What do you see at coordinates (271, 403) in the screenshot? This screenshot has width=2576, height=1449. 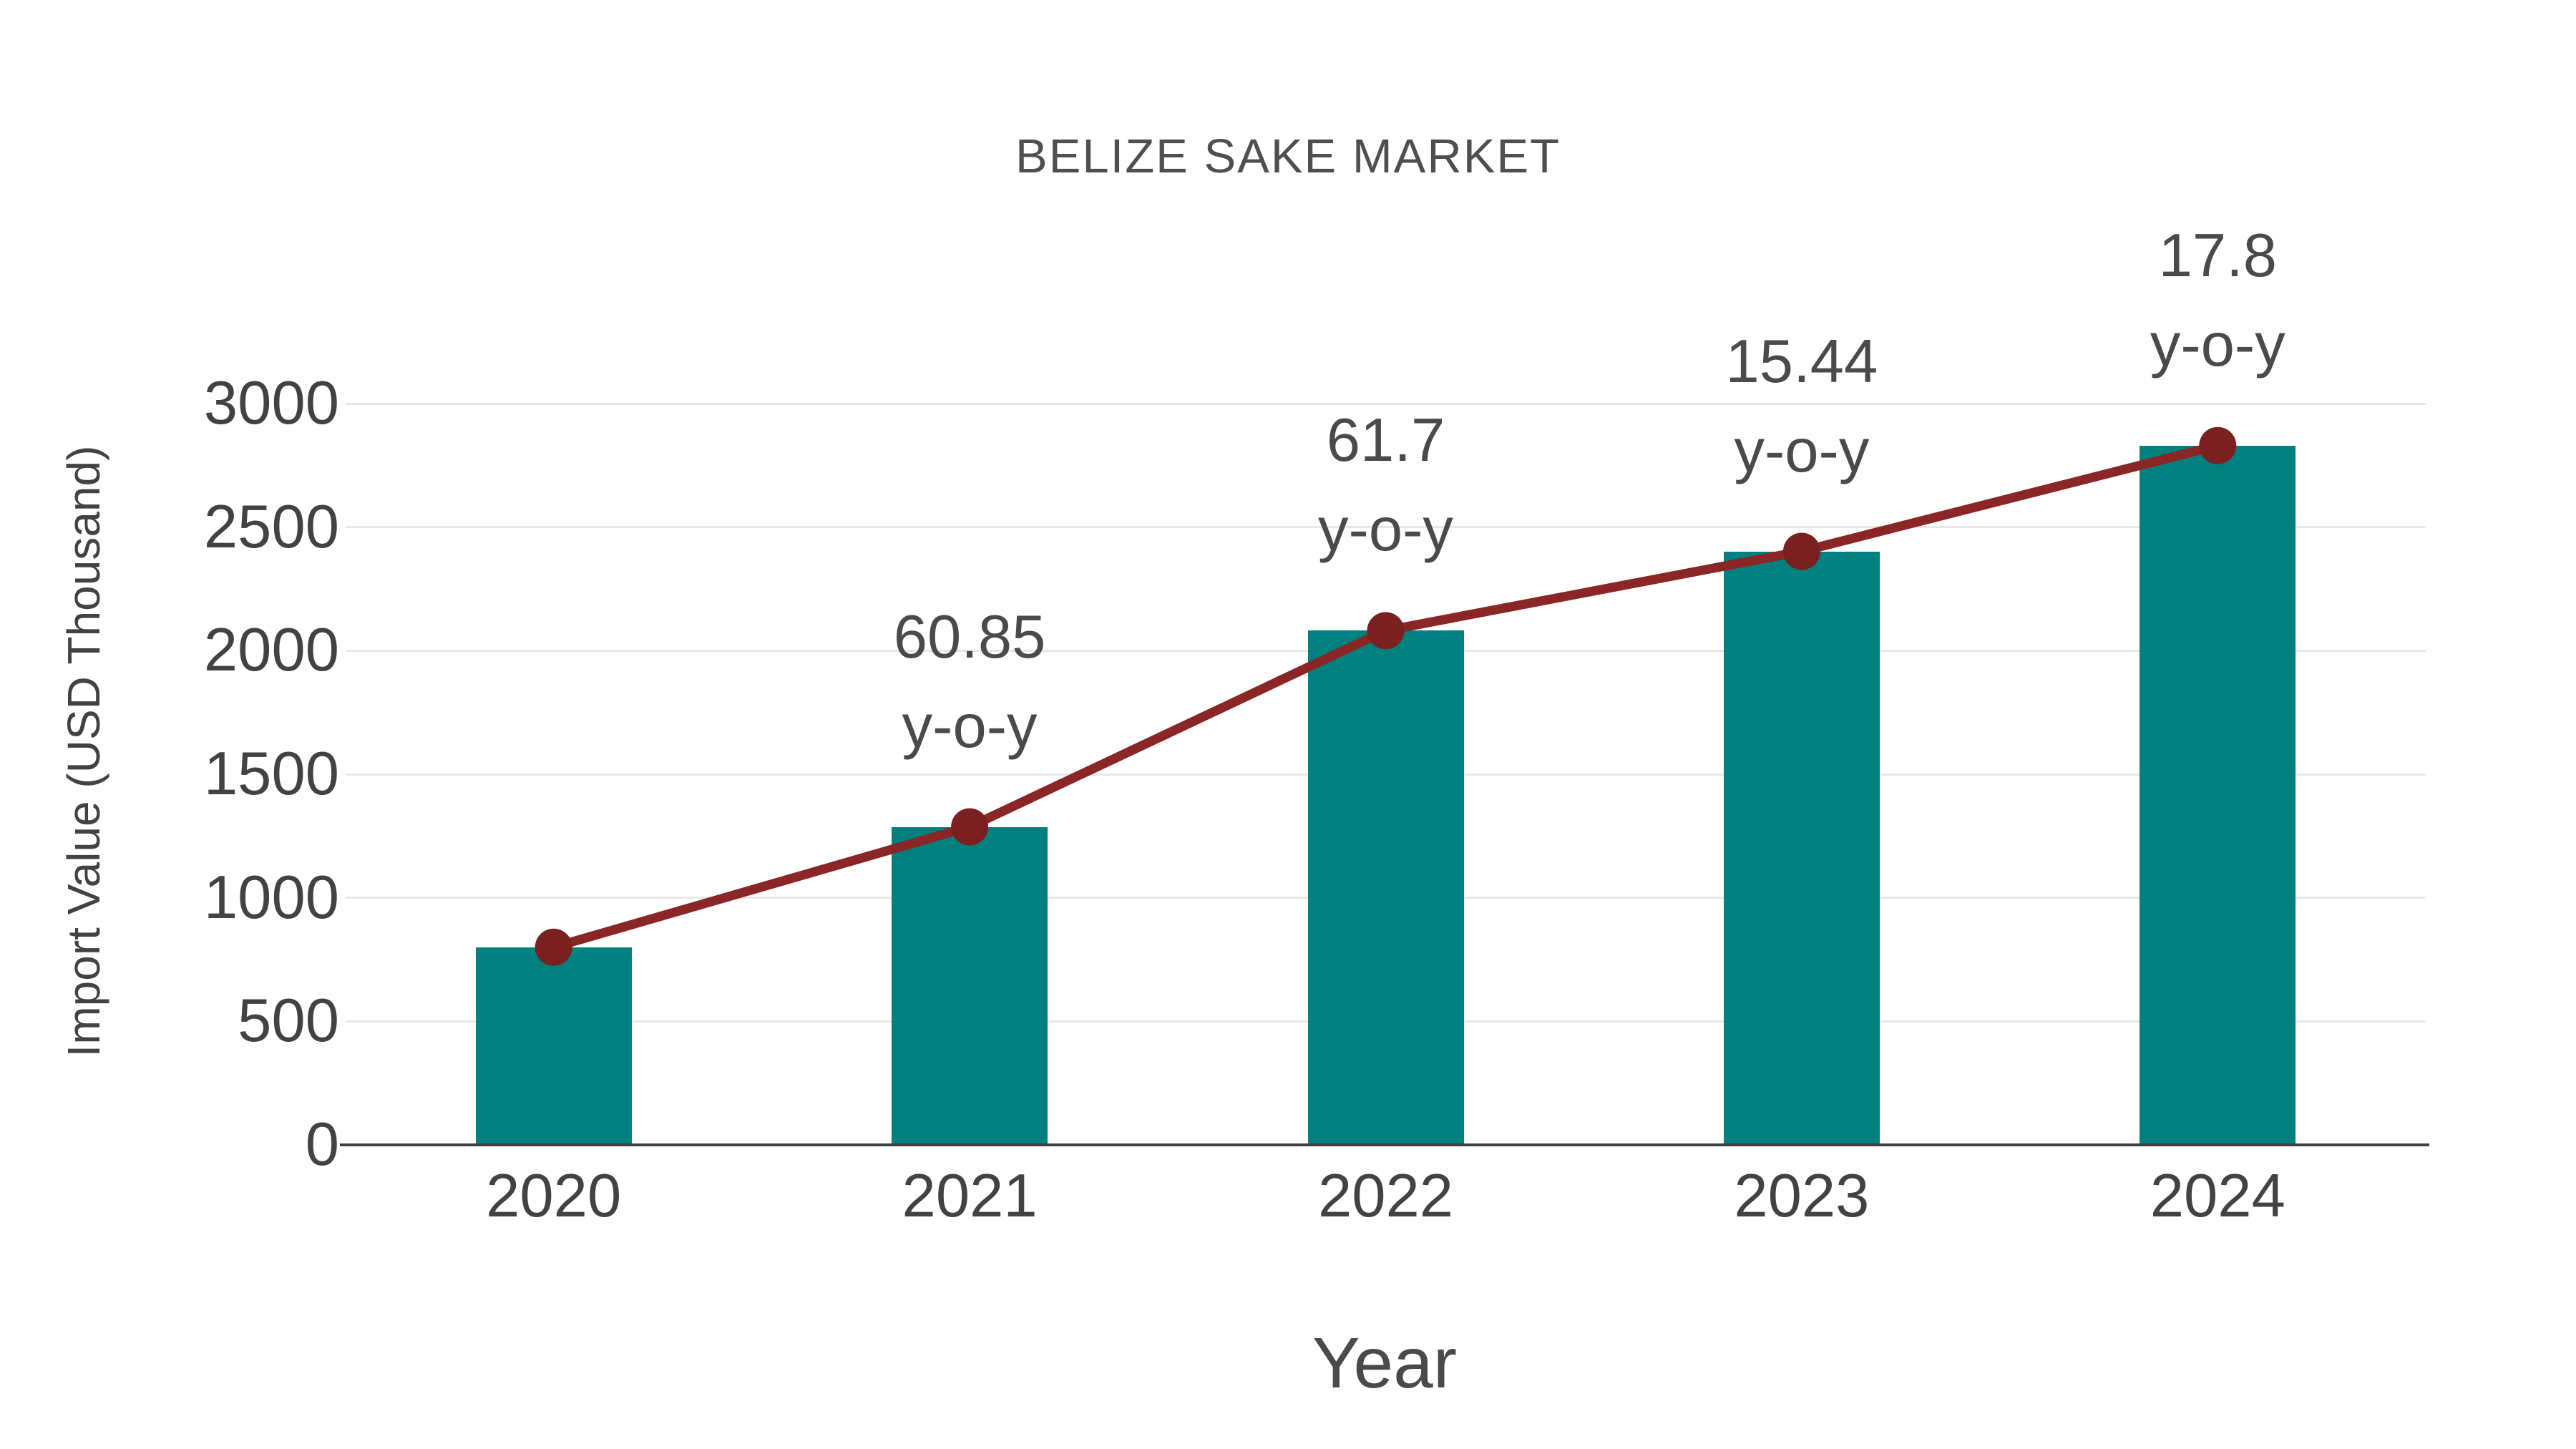 I see `y-tick-label-3000: 3000` at bounding box center [271, 403].